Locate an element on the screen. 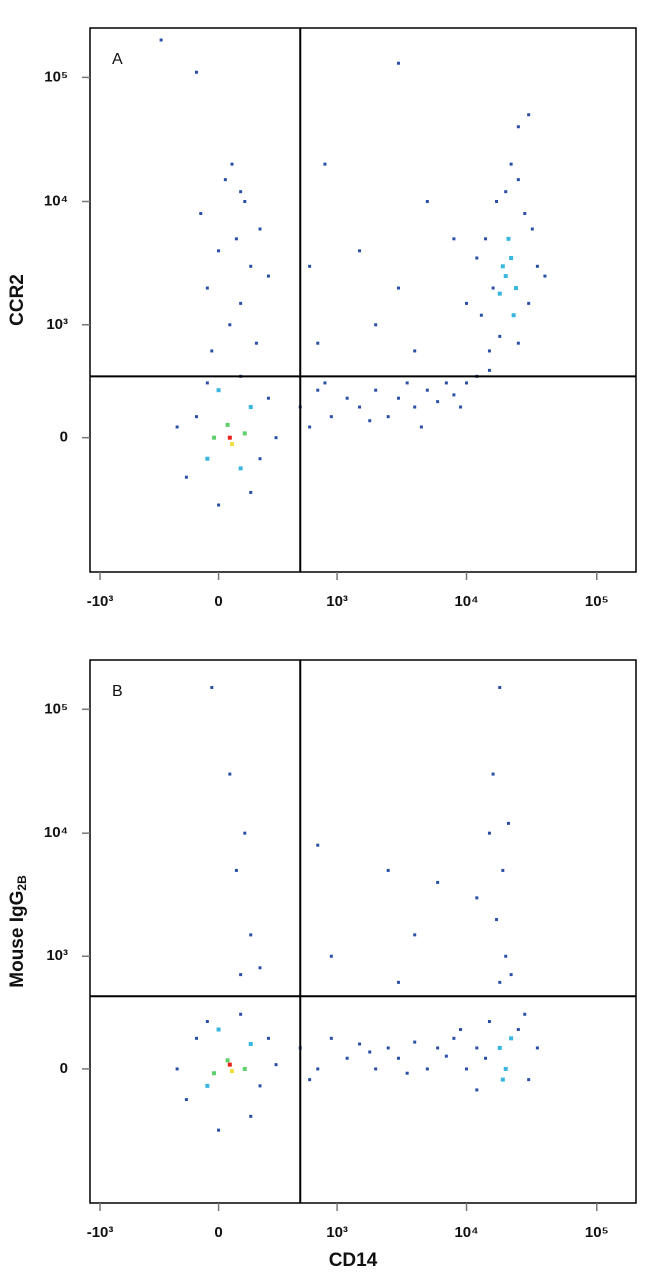 The image size is (650, 1276). x-tick-label: -10³ is located at coordinates (100, 601).